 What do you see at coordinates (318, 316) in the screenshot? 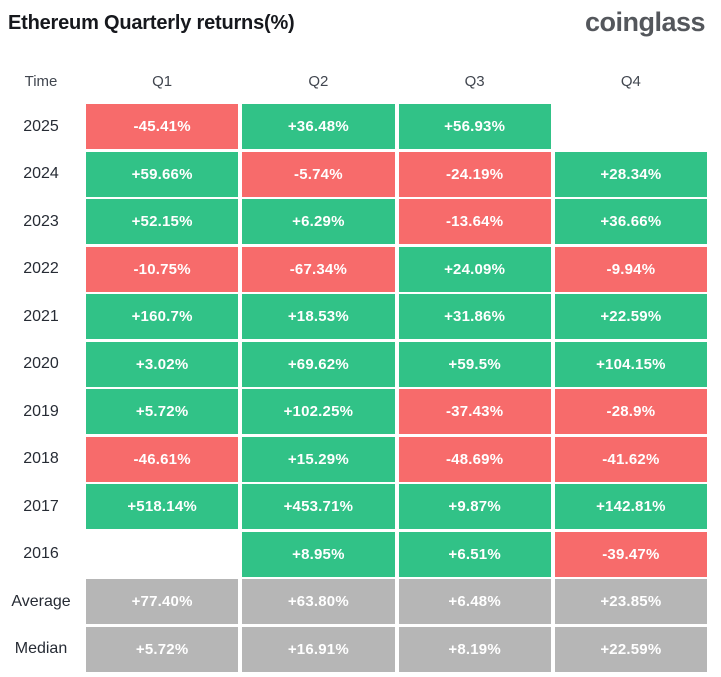
I see `return-cell-2021-q2: +18.53%` at bounding box center [318, 316].